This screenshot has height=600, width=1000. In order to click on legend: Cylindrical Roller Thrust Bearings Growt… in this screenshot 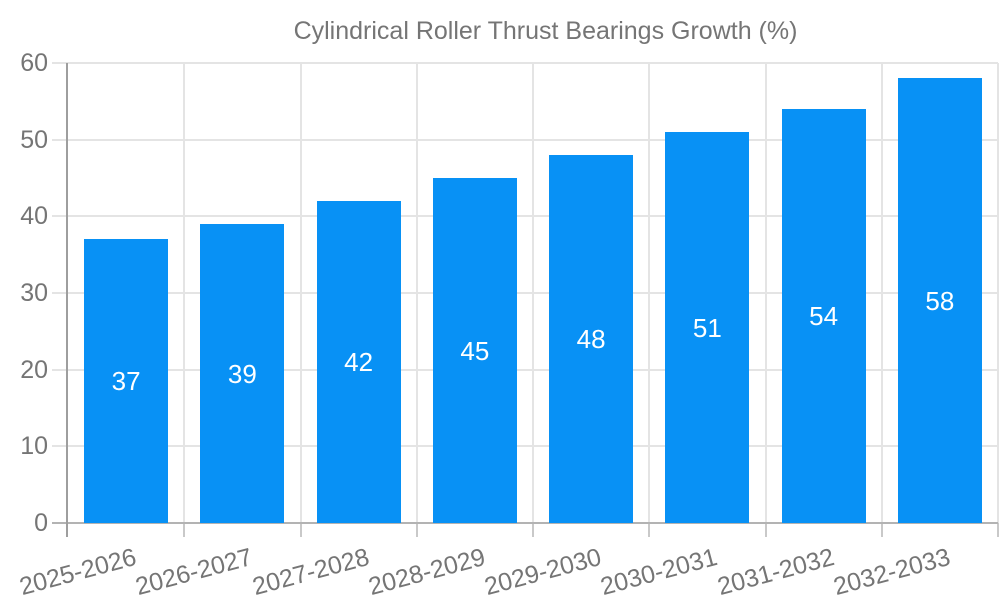, I will do `click(500, 31)`.